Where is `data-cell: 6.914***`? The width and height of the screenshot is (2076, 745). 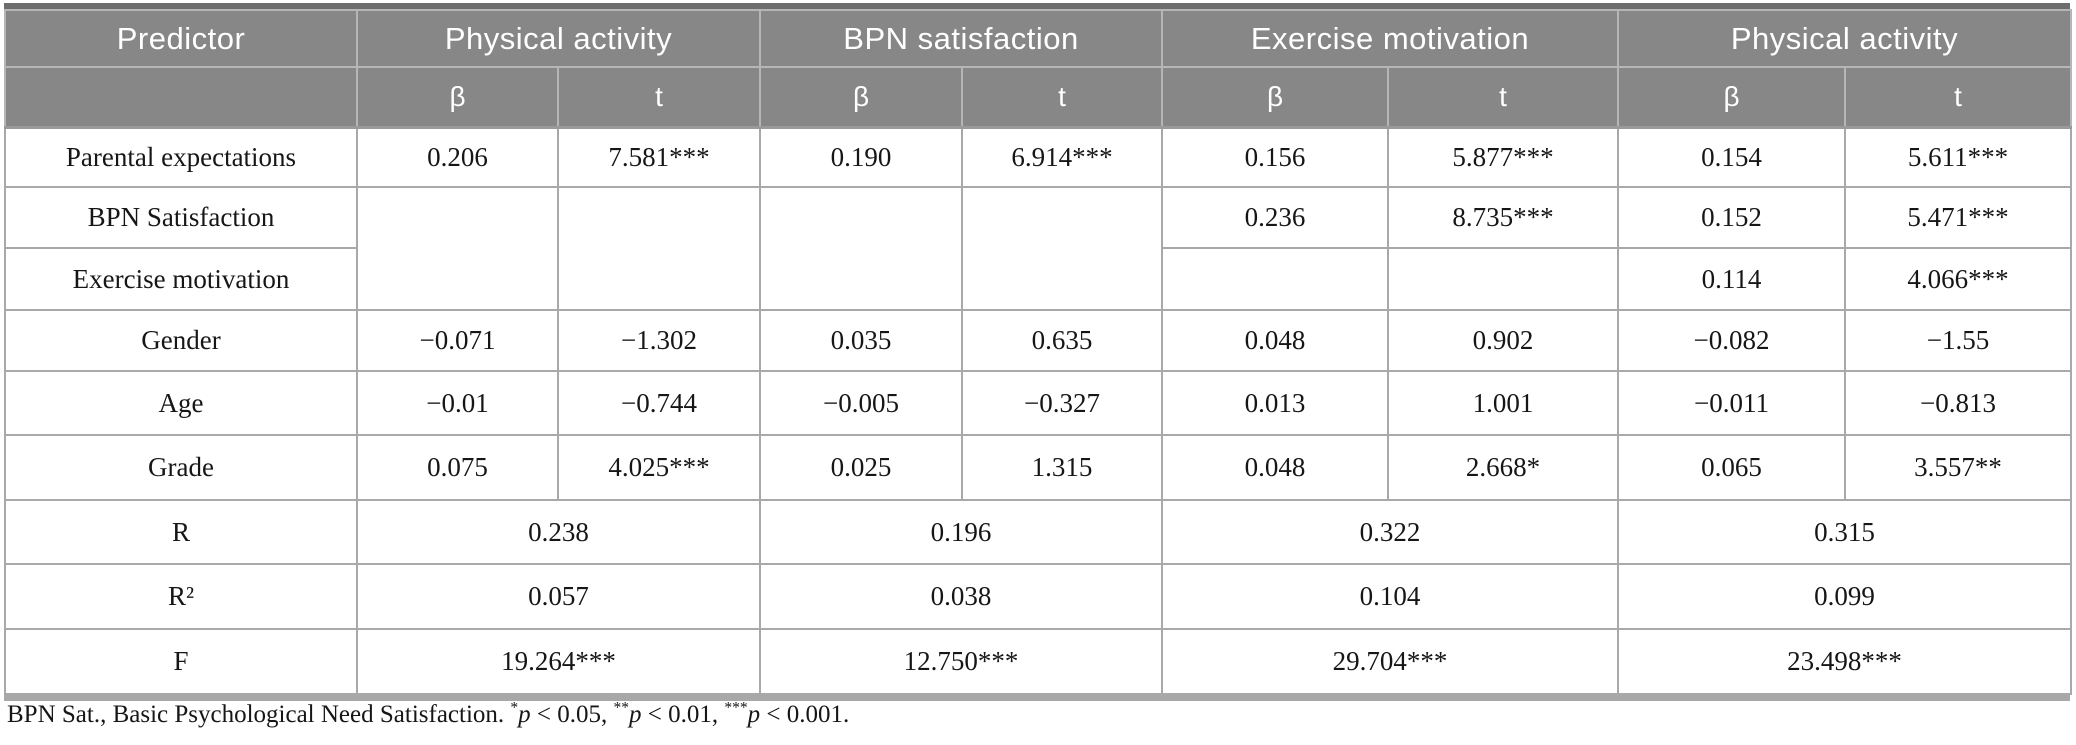 data-cell: 6.914*** is located at coordinates (1062, 156).